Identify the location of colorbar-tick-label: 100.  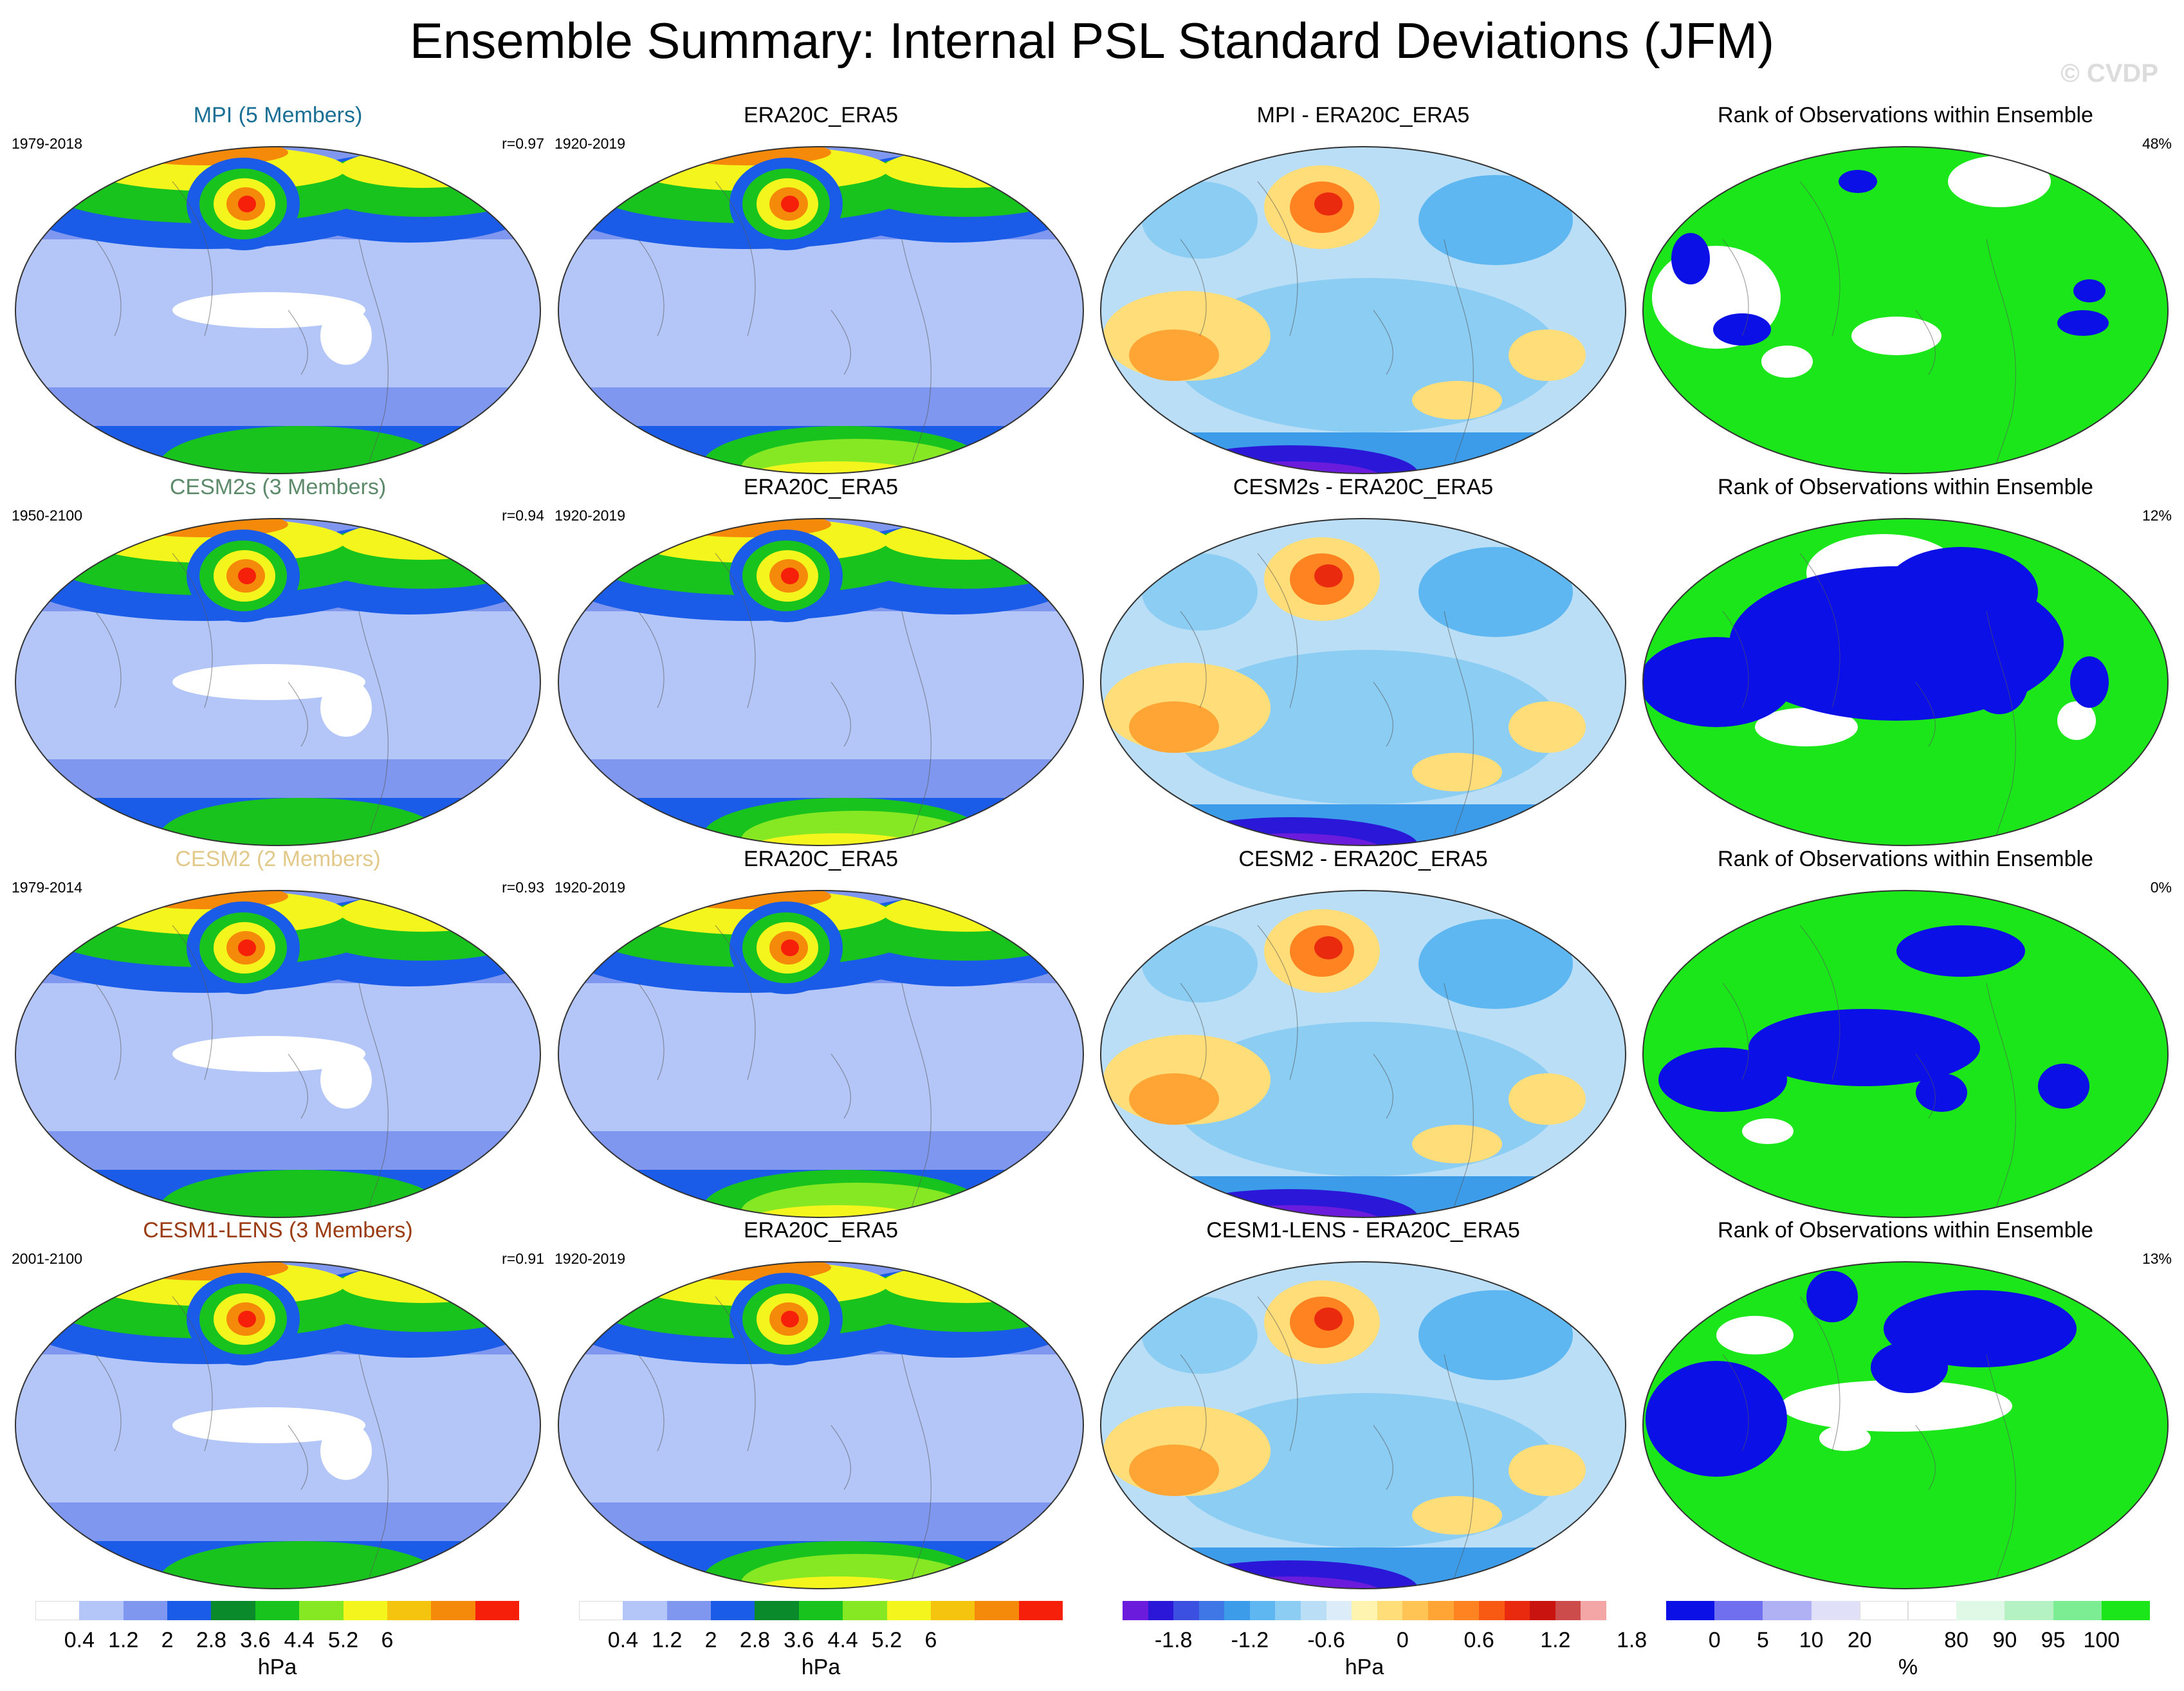
(2101, 1640).